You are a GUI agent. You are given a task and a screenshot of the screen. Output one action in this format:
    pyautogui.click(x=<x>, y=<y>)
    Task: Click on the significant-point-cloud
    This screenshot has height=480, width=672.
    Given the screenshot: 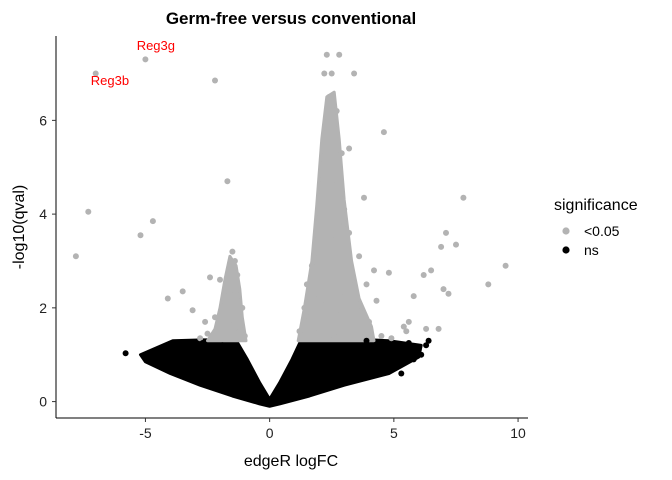 What is the action you would take?
    pyautogui.click(x=291, y=216)
    